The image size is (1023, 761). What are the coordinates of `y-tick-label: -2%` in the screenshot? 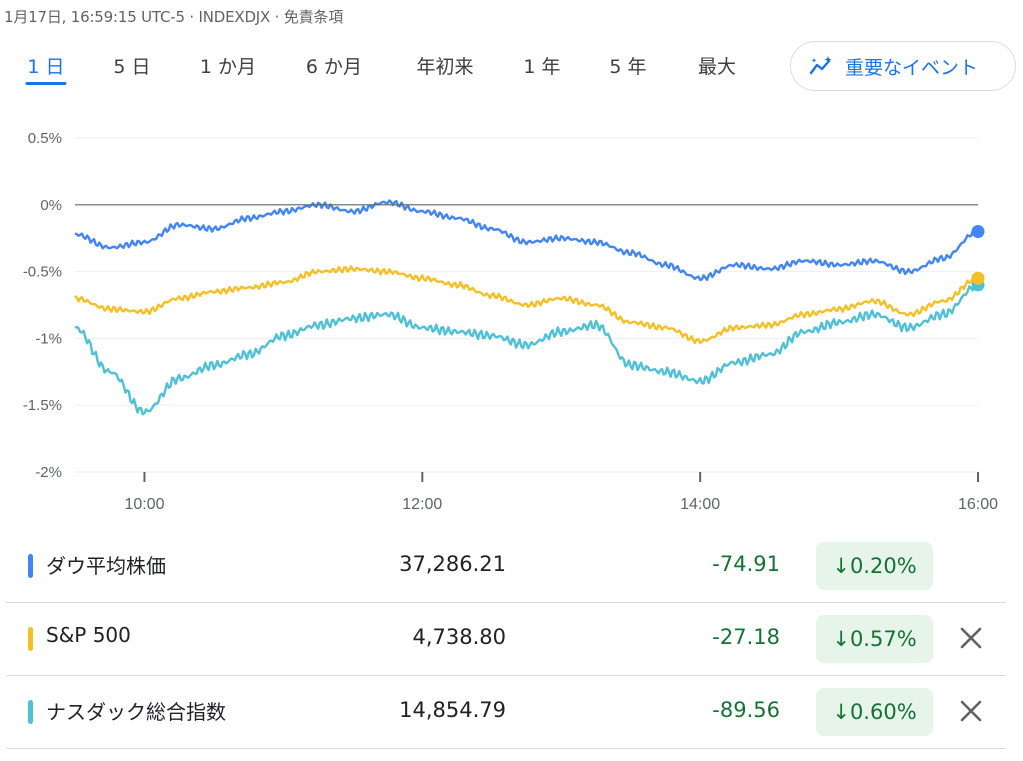 It's located at (48, 472).